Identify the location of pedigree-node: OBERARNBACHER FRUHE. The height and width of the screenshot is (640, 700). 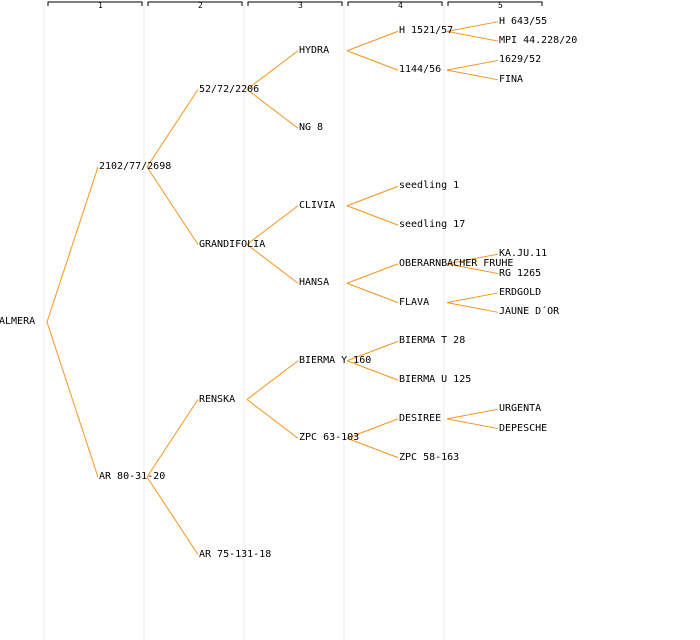
(456, 263).